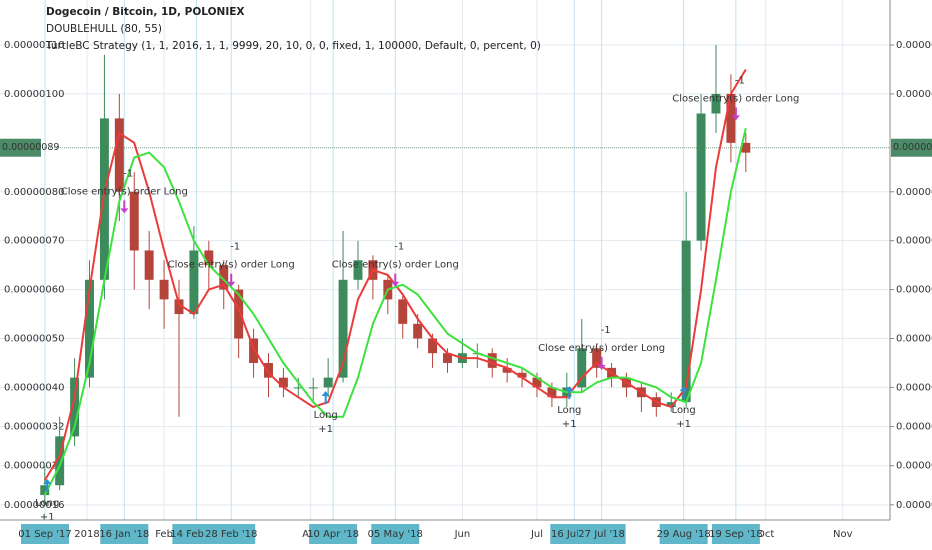 This screenshot has height=550, width=932. What do you see at coordinates (765, 534) in the screenshot?
I see `x-tick-label: Oct` at bounding box center [765, 534].